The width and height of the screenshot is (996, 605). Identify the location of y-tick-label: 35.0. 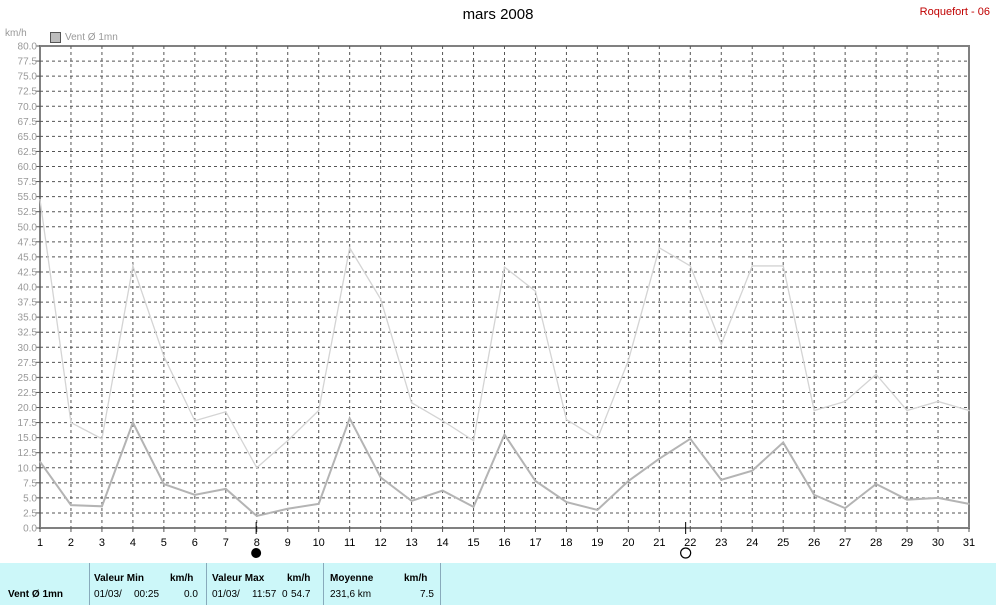
(28, 318).